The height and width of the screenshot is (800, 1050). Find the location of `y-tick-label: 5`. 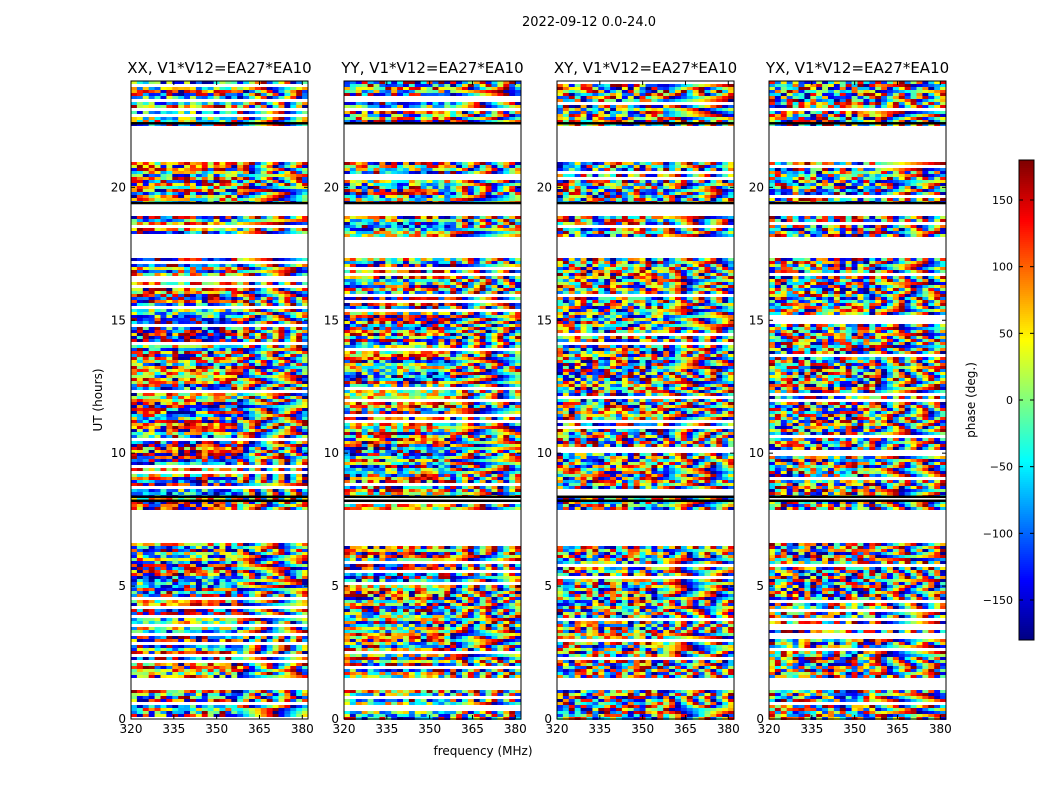

y-tick-label: 5 is located at coordinates (122, 586).